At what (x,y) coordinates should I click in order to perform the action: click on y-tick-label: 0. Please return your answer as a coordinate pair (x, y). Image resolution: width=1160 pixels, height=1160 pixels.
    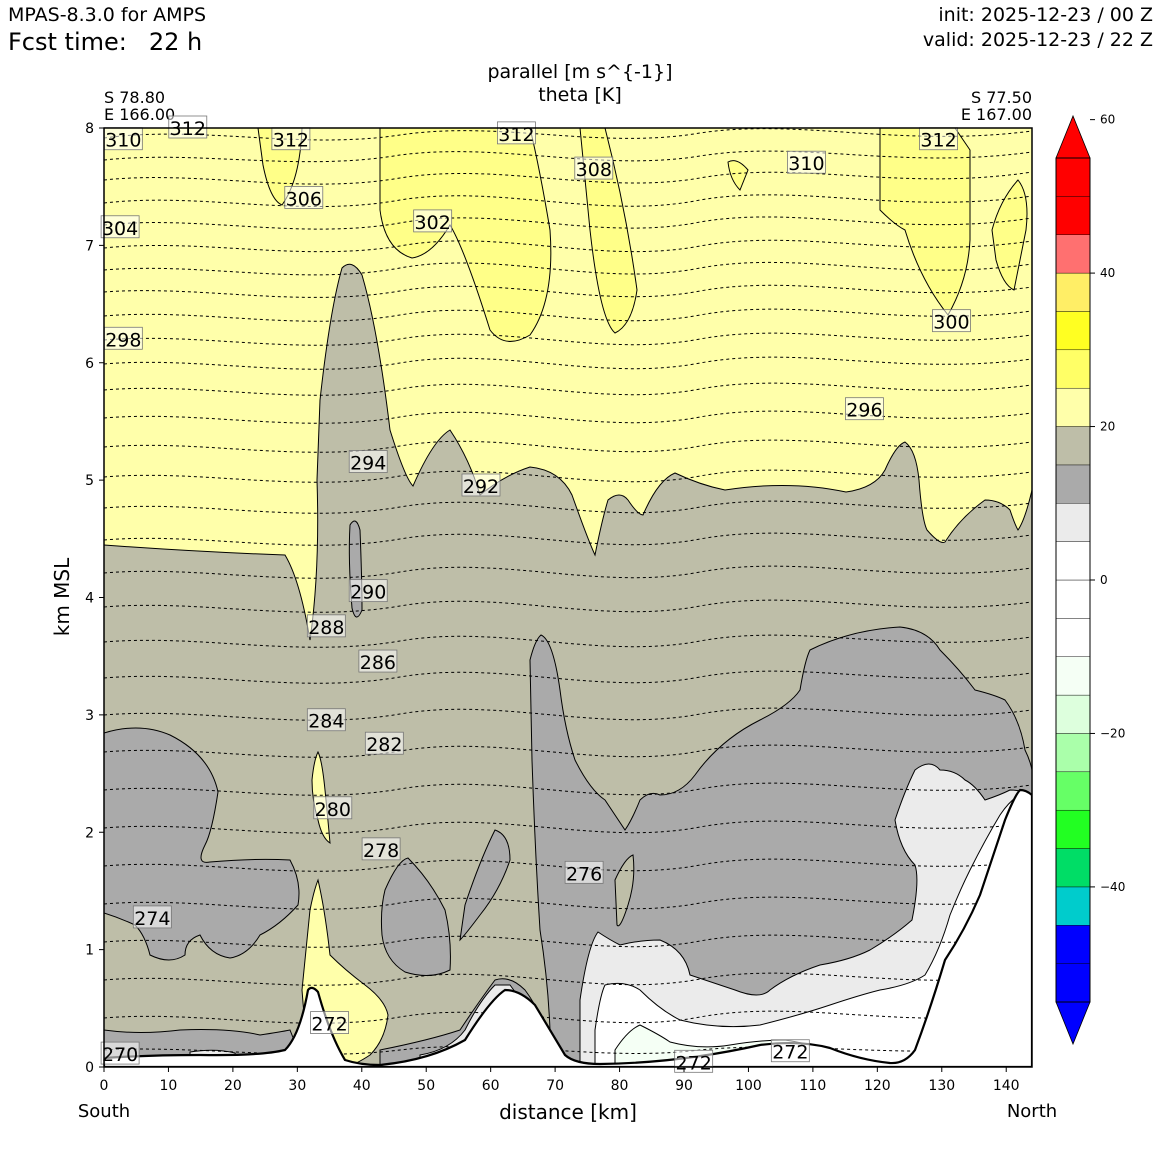
    Looking at the image, I should click on (89, 1068).